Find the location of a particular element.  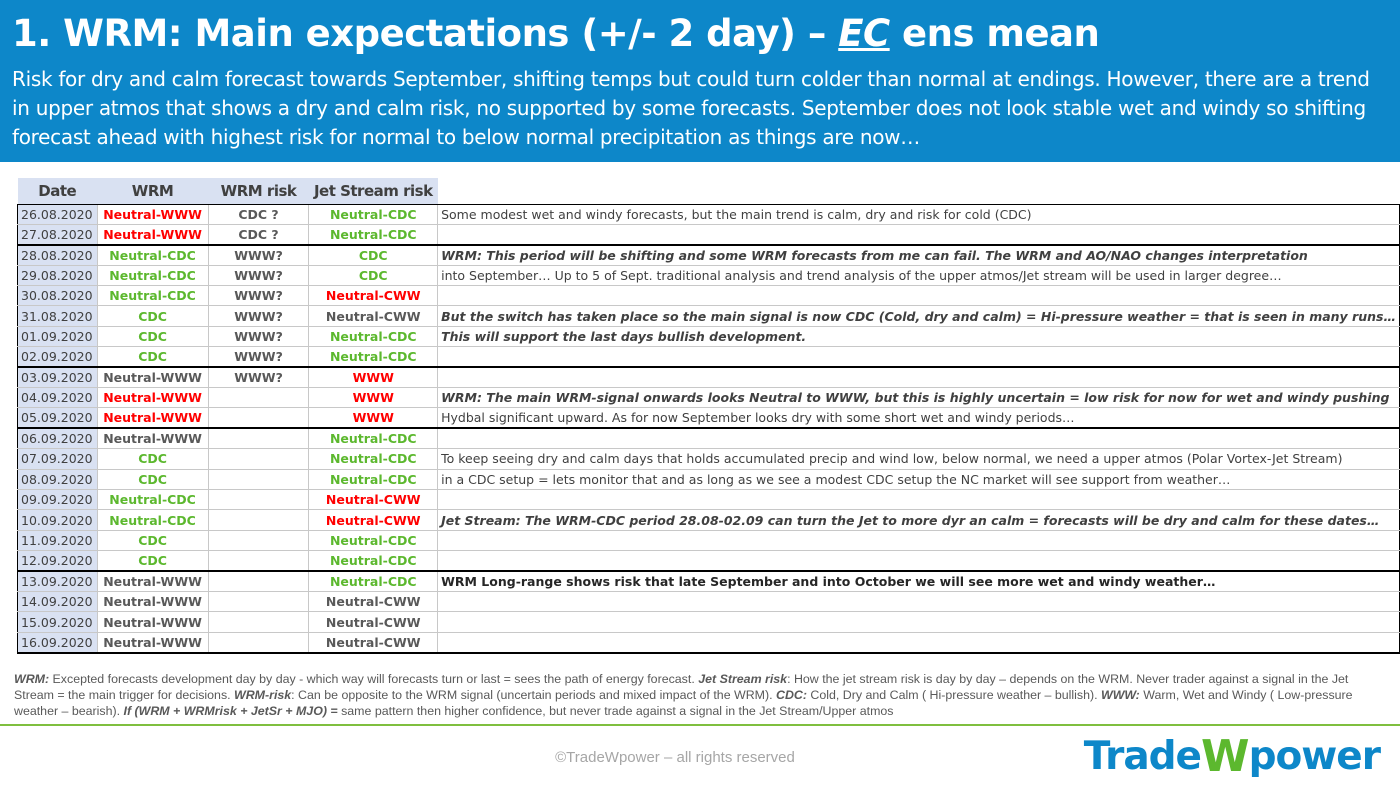

table-row: 27.08.2020 Neutral-WWW CDC ? Neutral-CDC is located at coordinates (708, 235).